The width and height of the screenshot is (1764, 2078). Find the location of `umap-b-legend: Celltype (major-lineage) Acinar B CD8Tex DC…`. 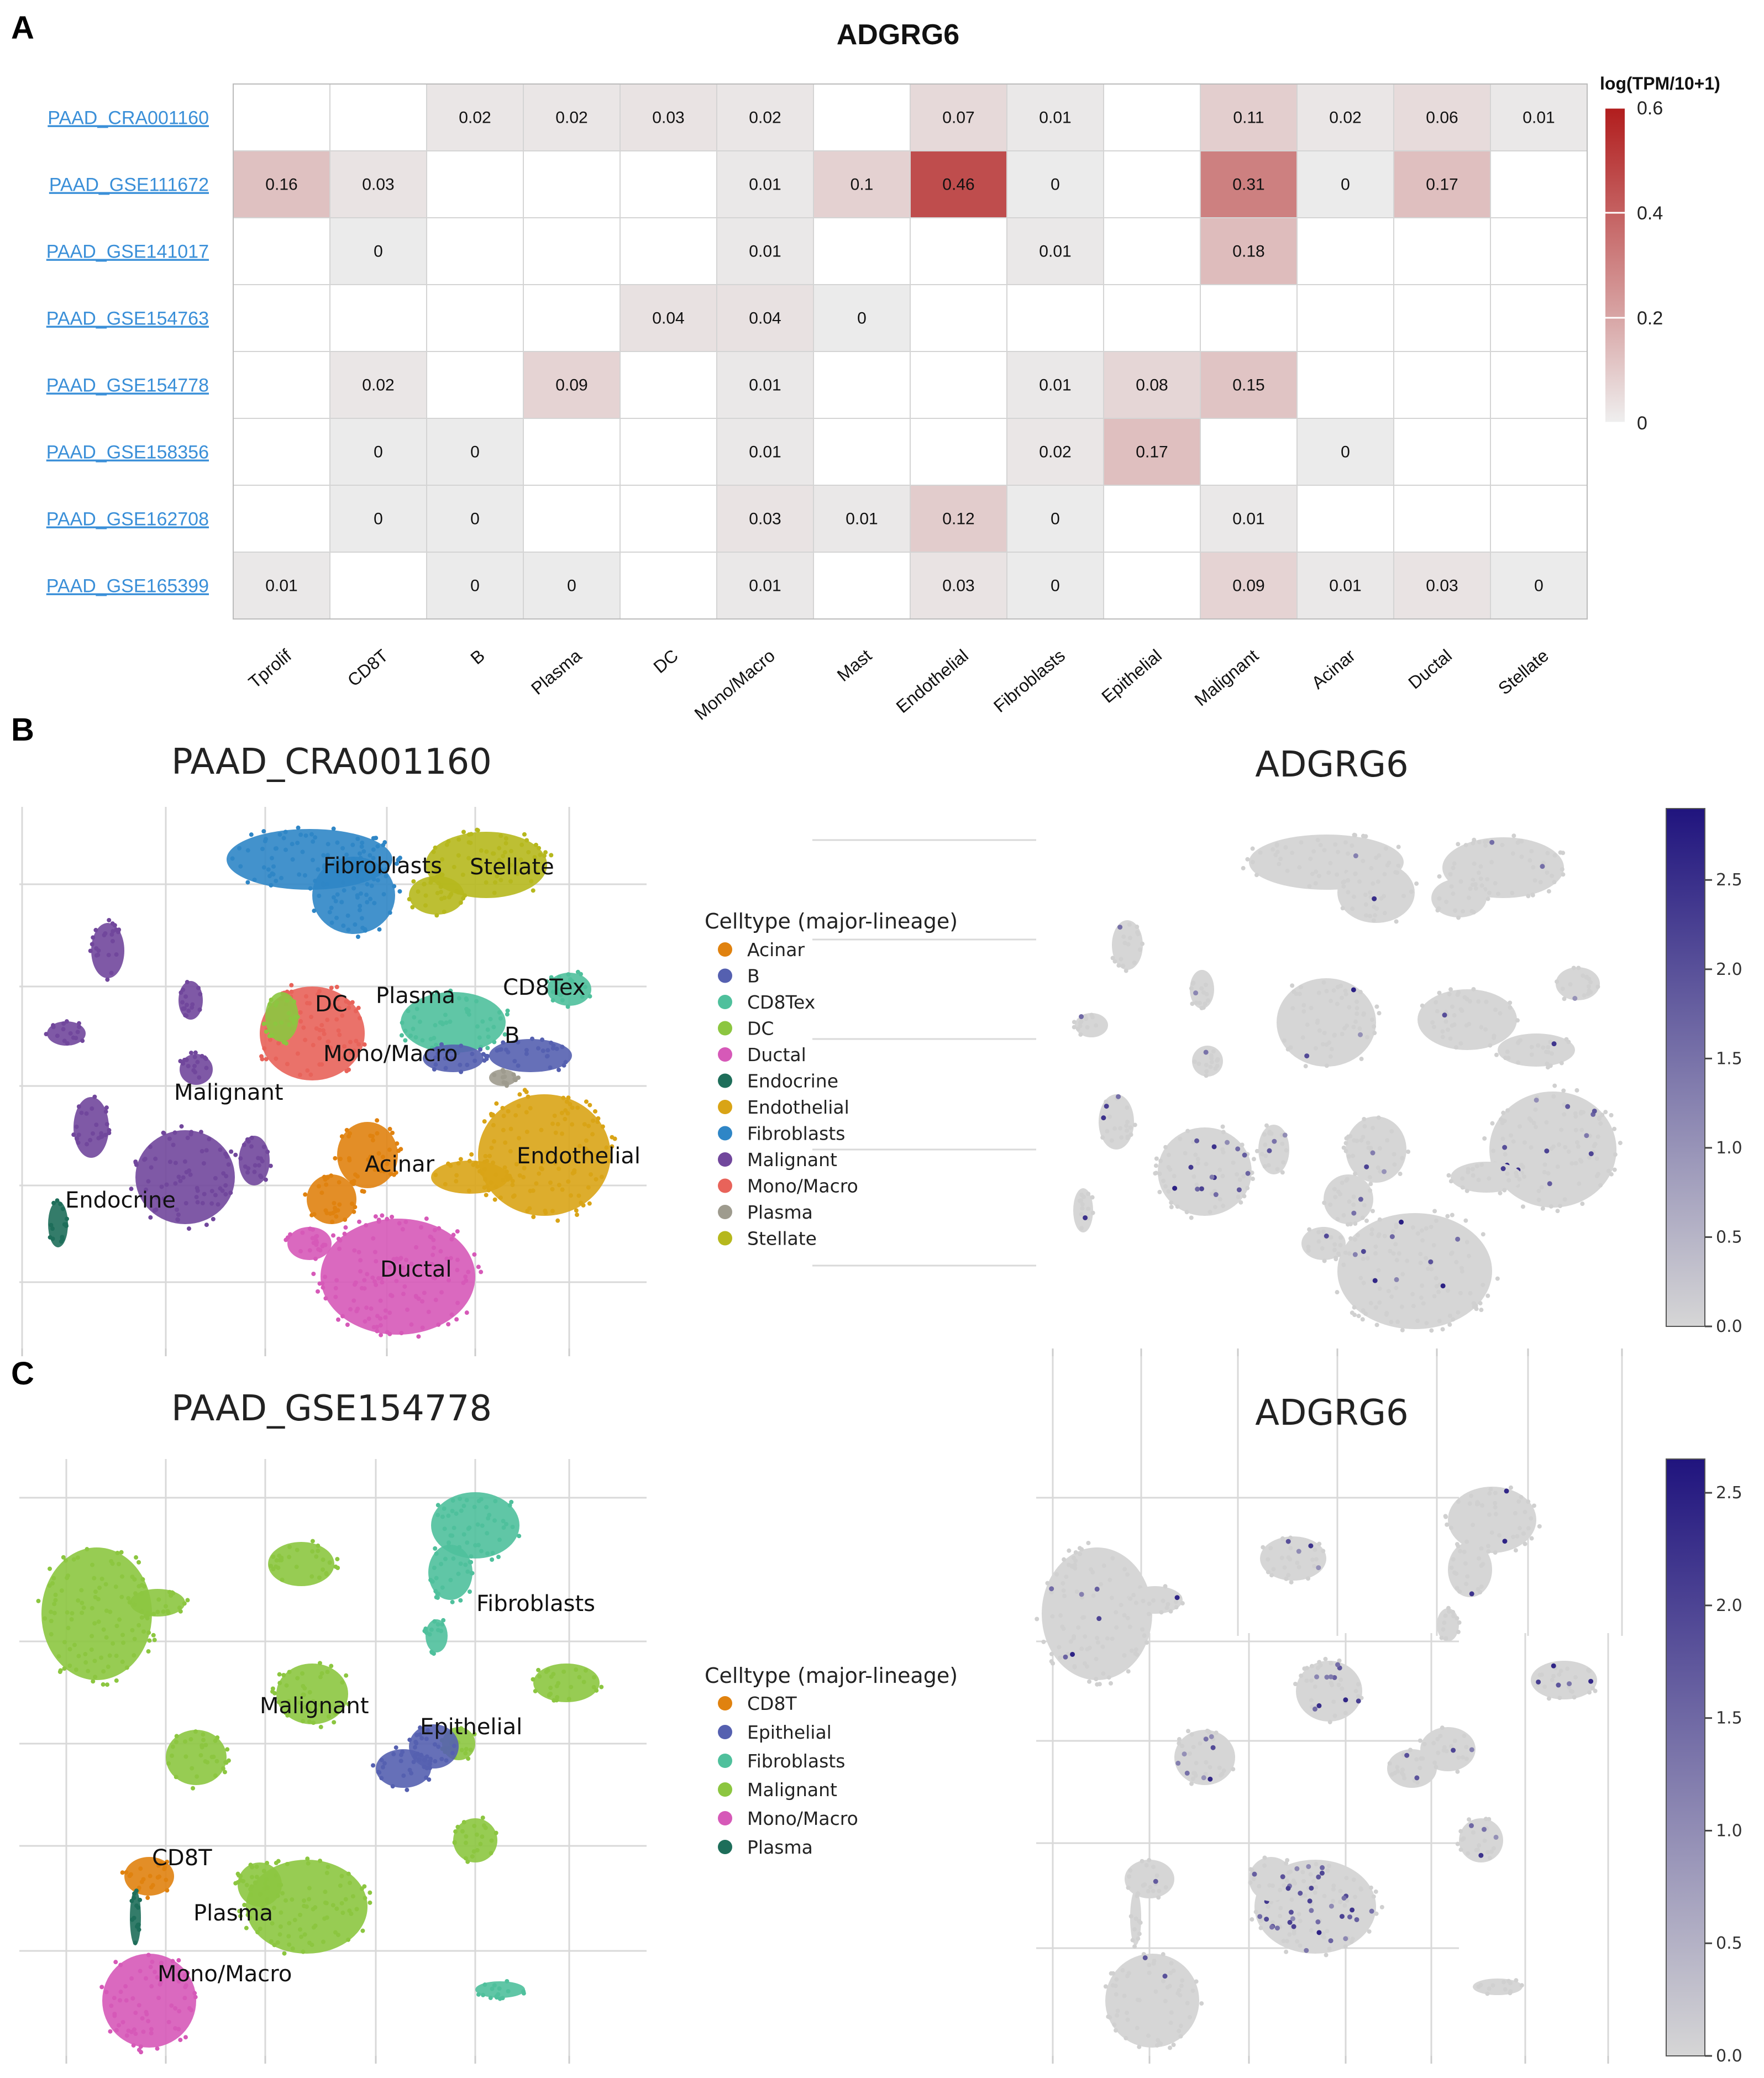

umap-b-legend: Celltype (major-lineage) Acinar B CD8Tex DC… is located at coordinates (832, 1079).